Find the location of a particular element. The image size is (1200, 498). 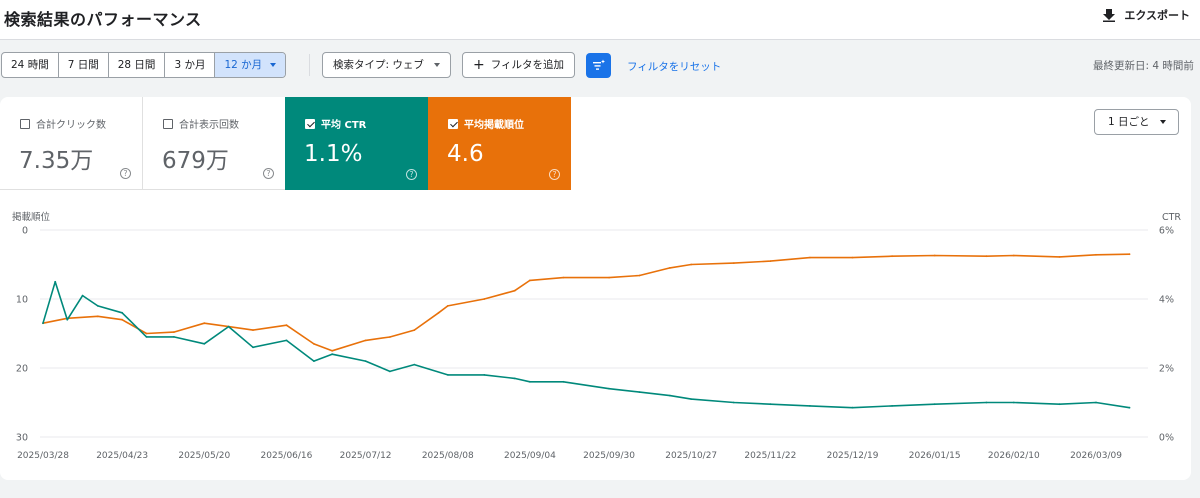

right-axis-label: CTR is located at coordinates (1171, 217).